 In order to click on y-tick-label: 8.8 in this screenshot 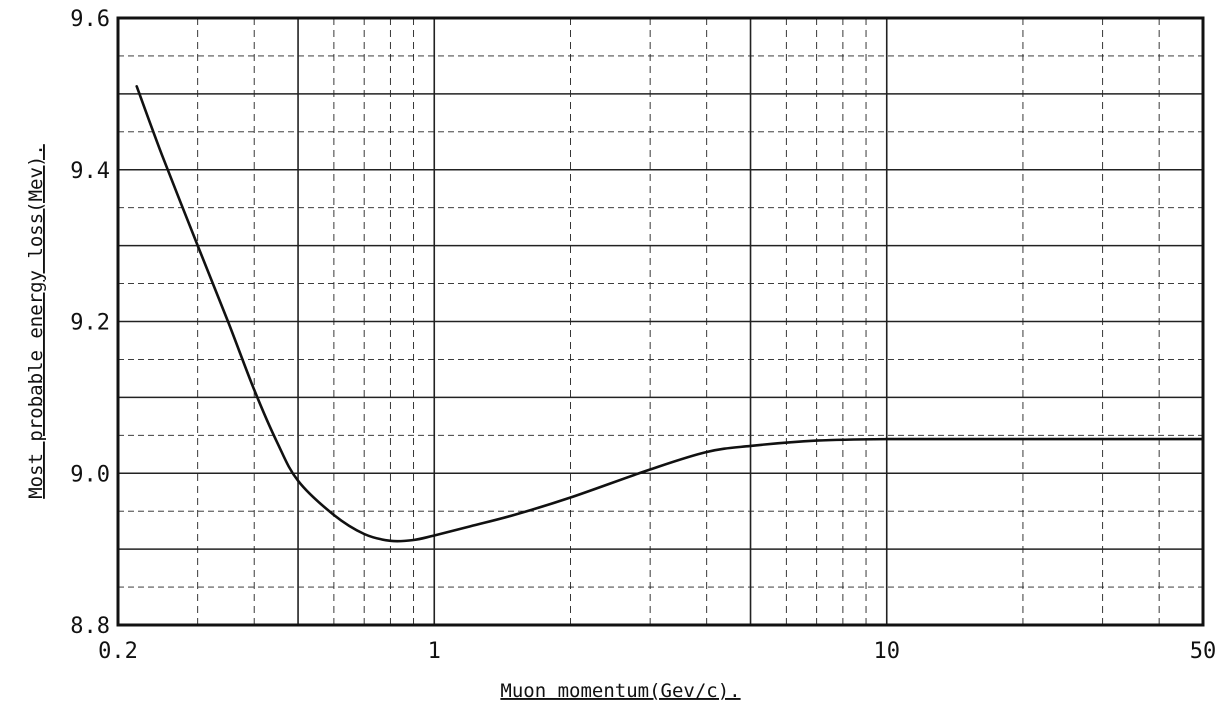, I will do `click(90, 626)`.